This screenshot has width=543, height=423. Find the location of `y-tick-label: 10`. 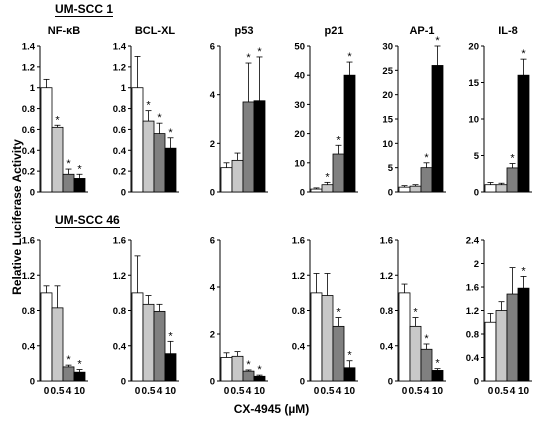

y-tick-label: 10 is located at coordinates (387, 144).